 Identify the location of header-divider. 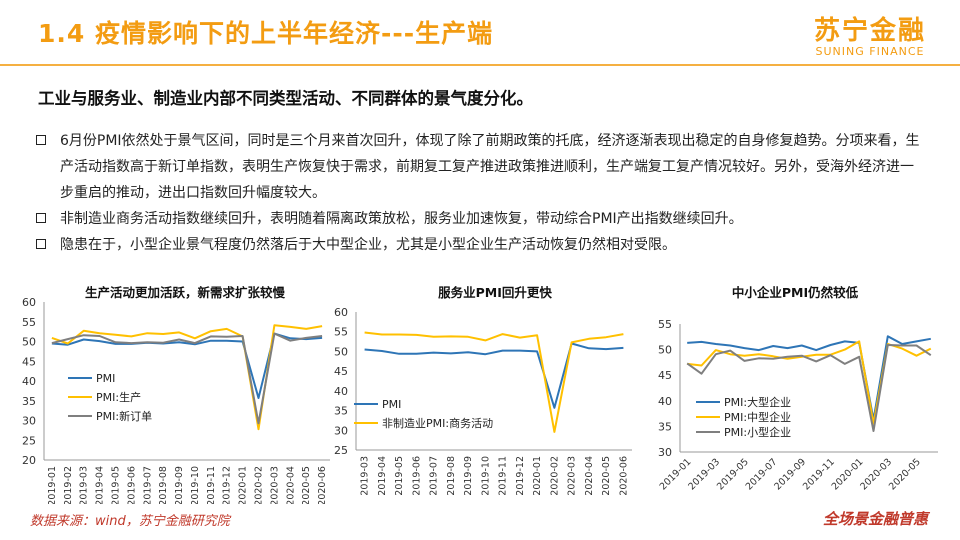
(480, 65).